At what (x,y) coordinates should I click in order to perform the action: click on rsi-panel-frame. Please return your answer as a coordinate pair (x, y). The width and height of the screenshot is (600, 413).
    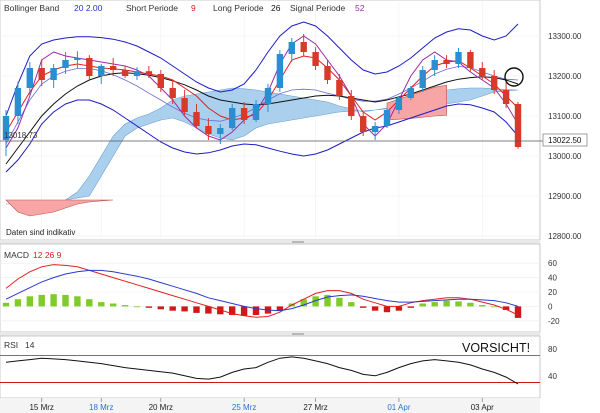
    Looking at the image, I should click on (270, 367).